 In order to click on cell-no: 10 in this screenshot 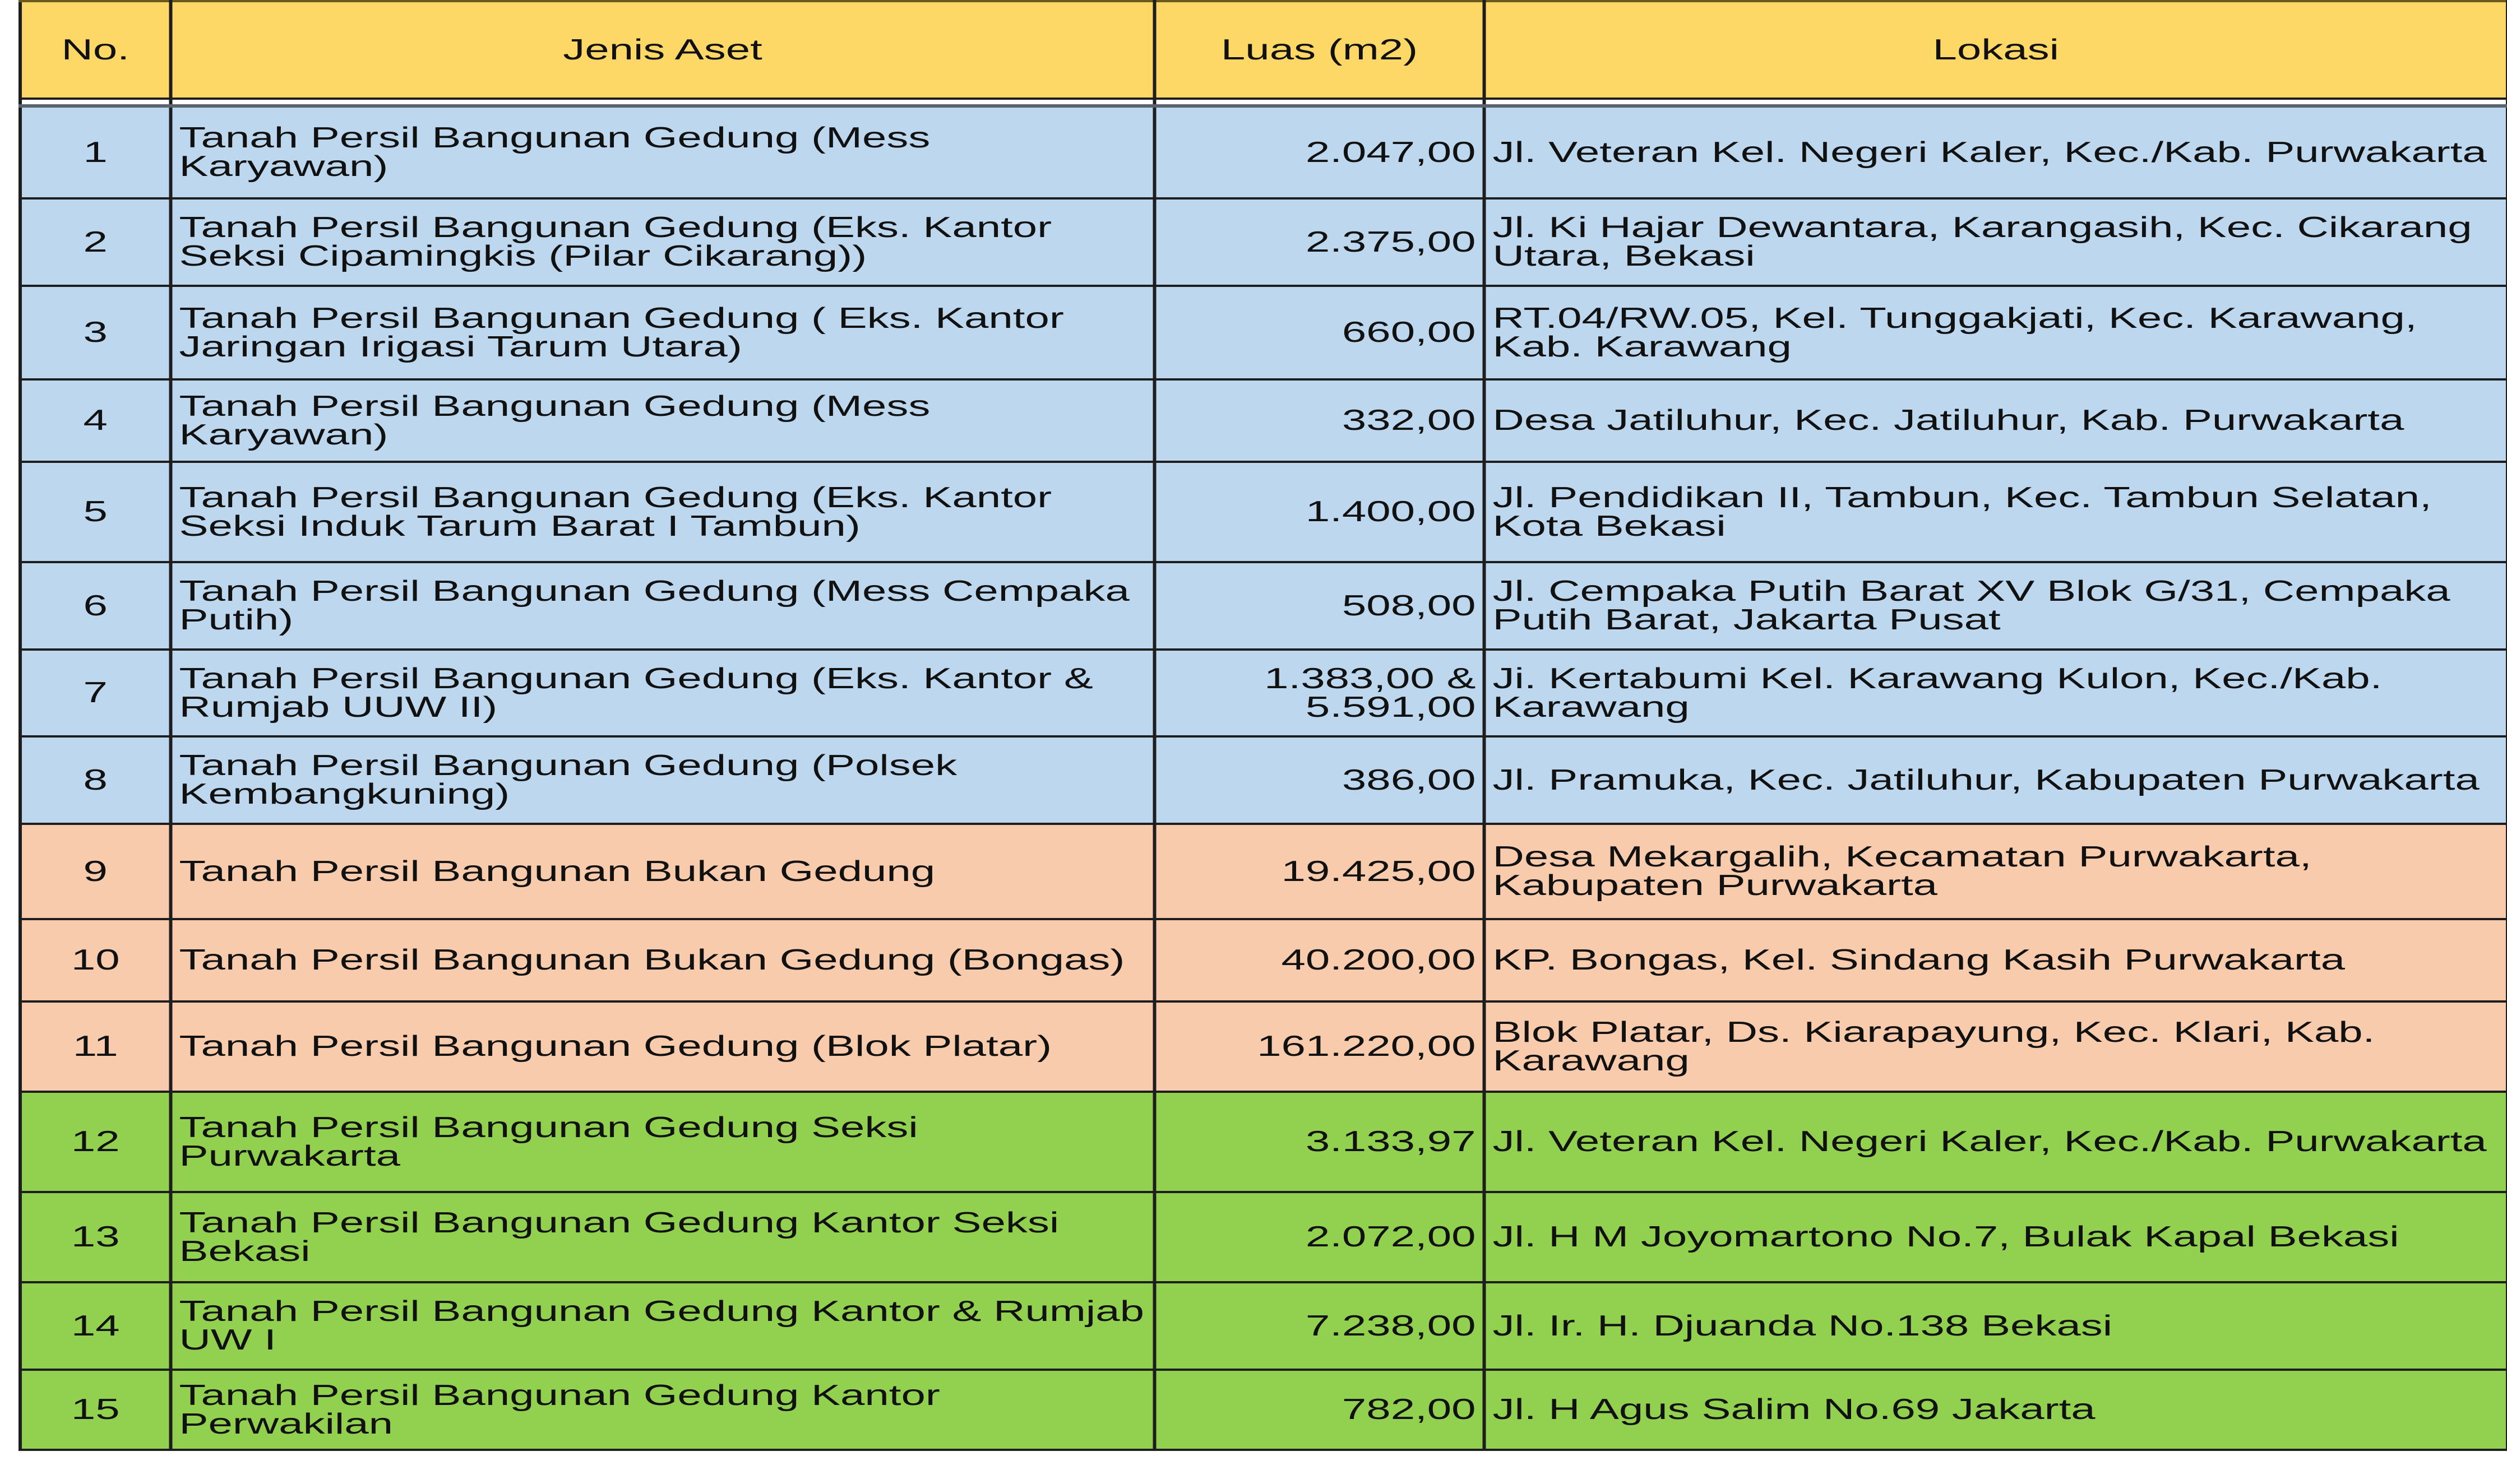, I will do `click(95, 961)`.